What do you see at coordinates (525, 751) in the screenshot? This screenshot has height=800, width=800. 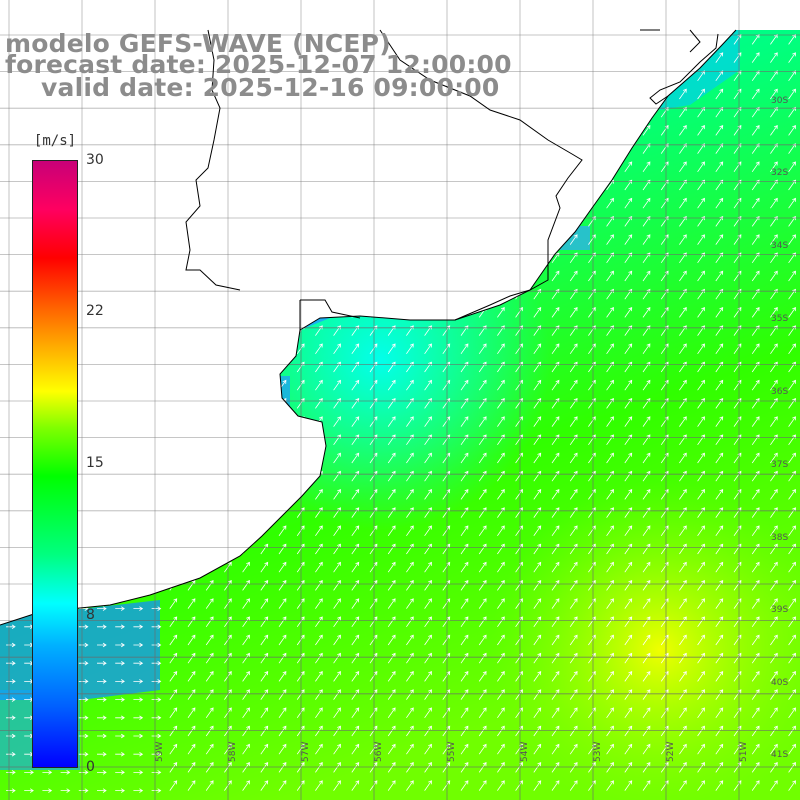 I see `lon-label: 54W` at bounding box center [525, 751].